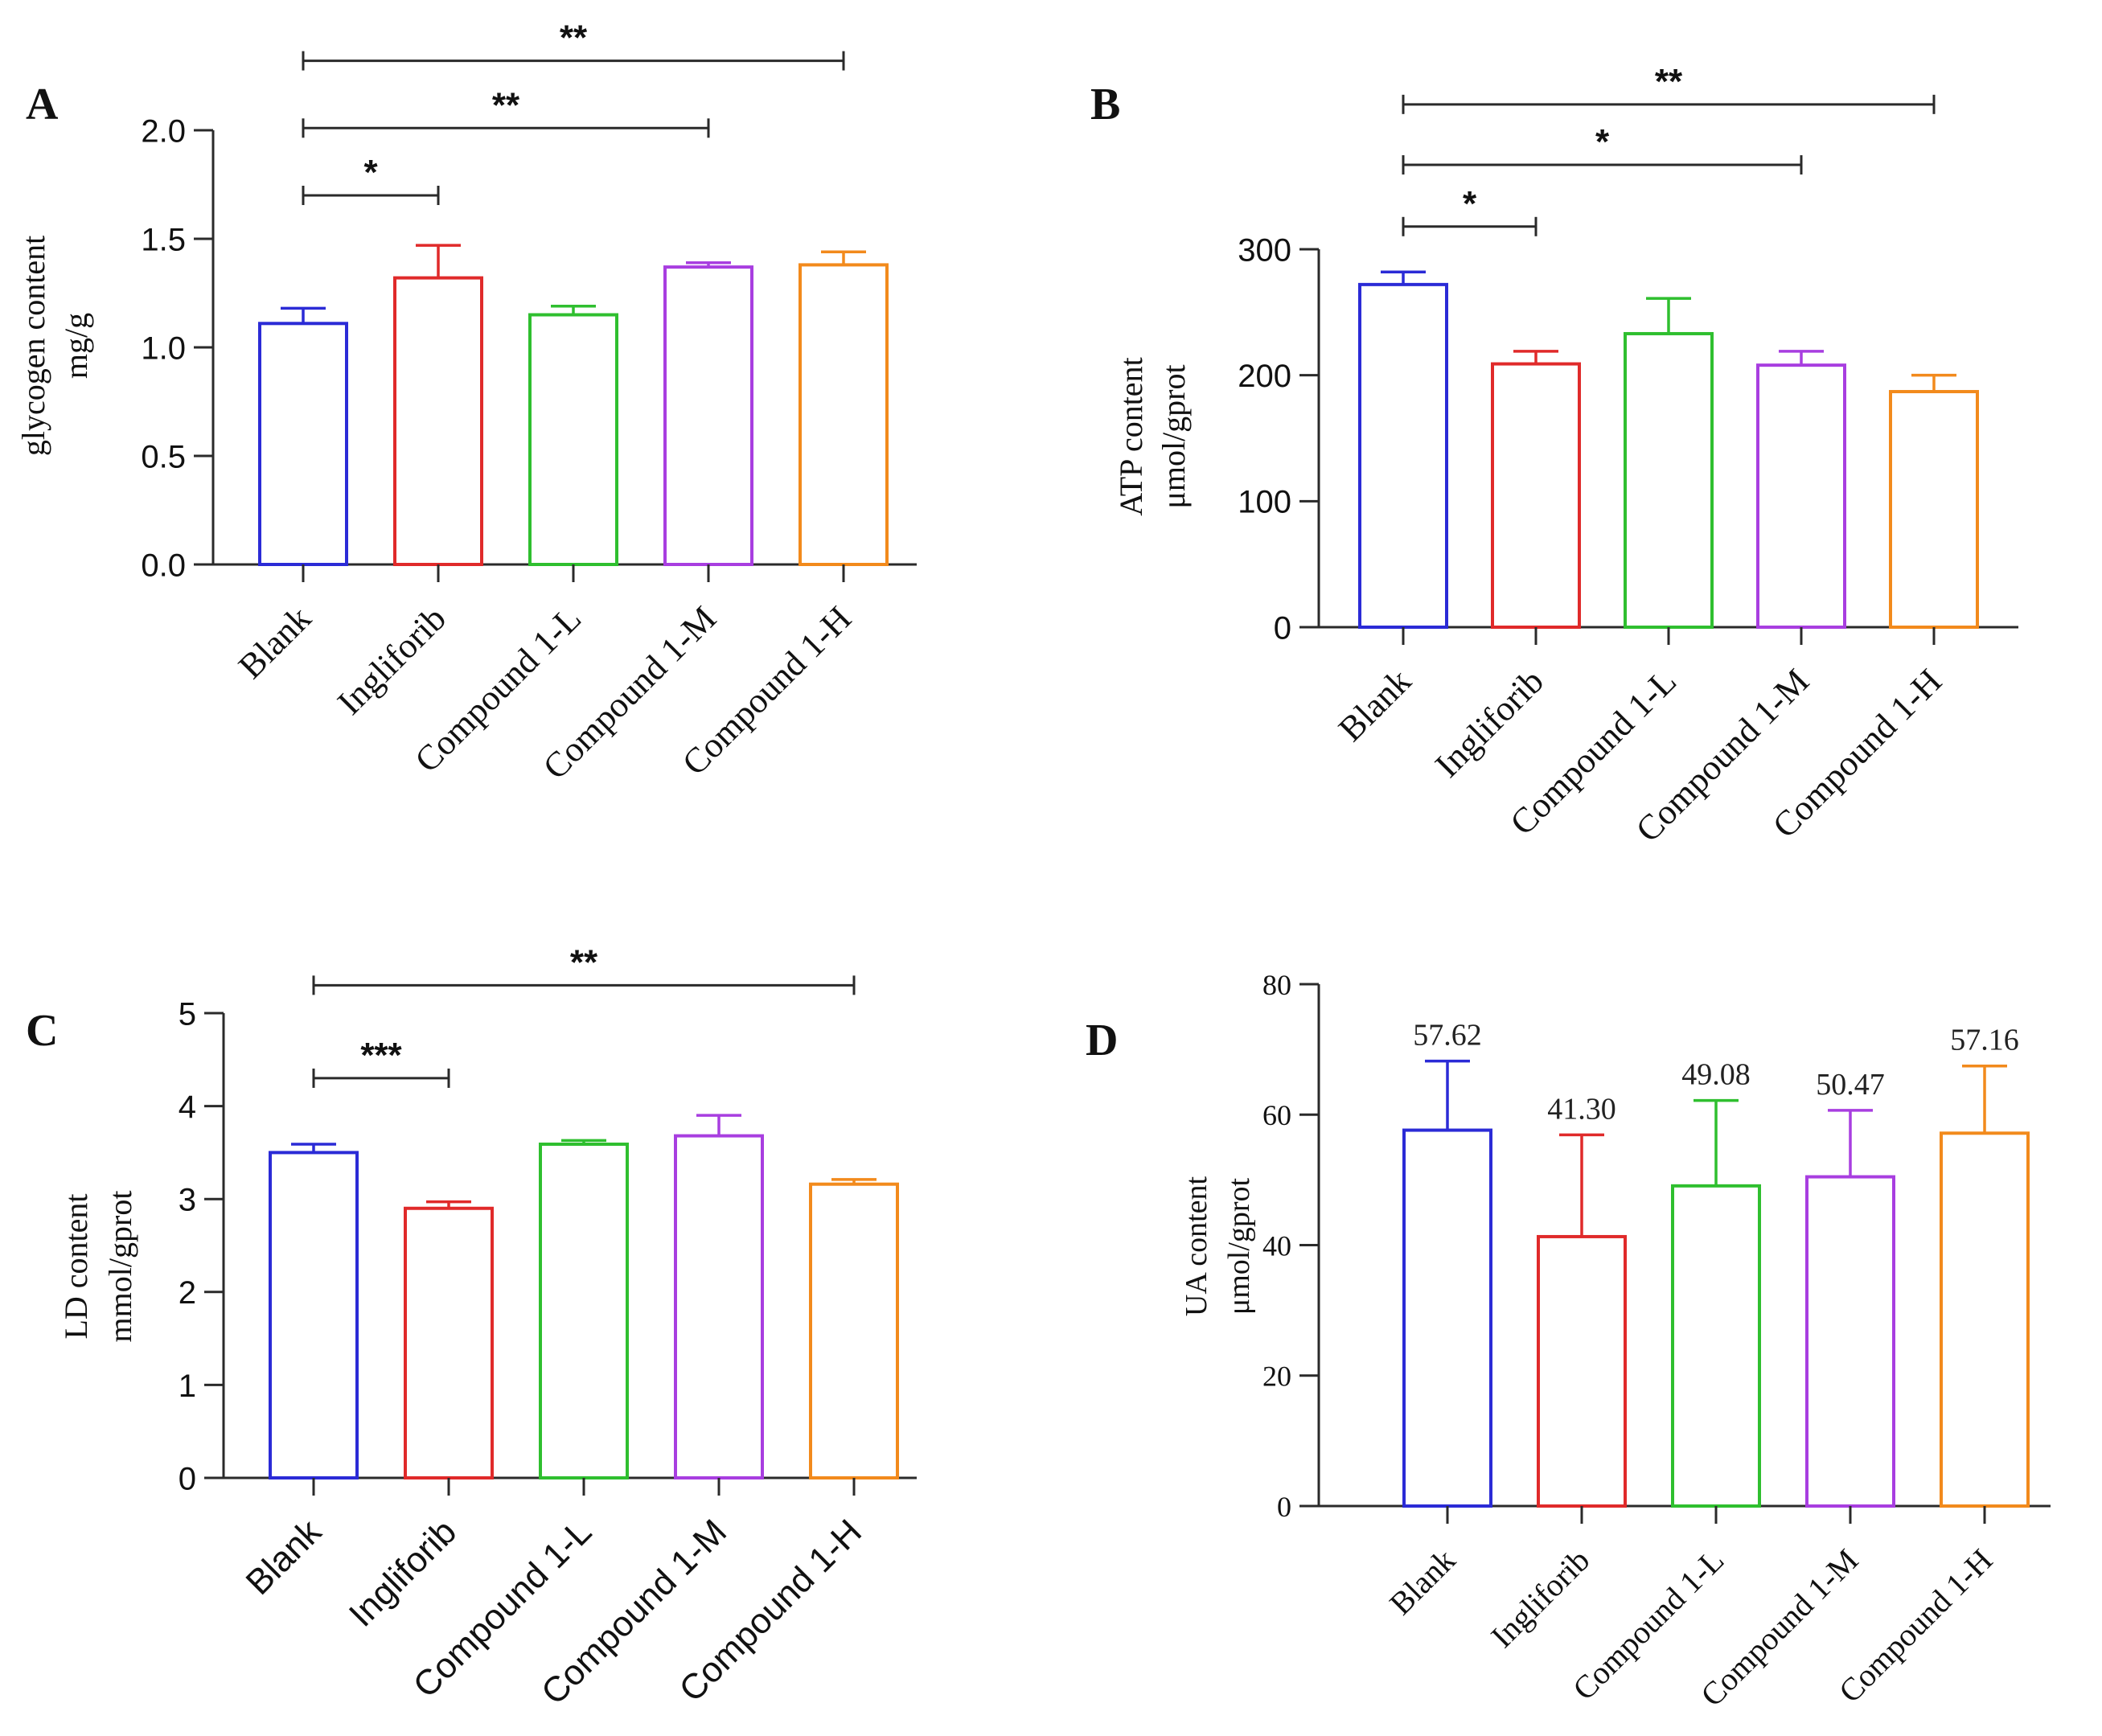  I want to click on y-tick-label: 60, so click(1276, 1115).